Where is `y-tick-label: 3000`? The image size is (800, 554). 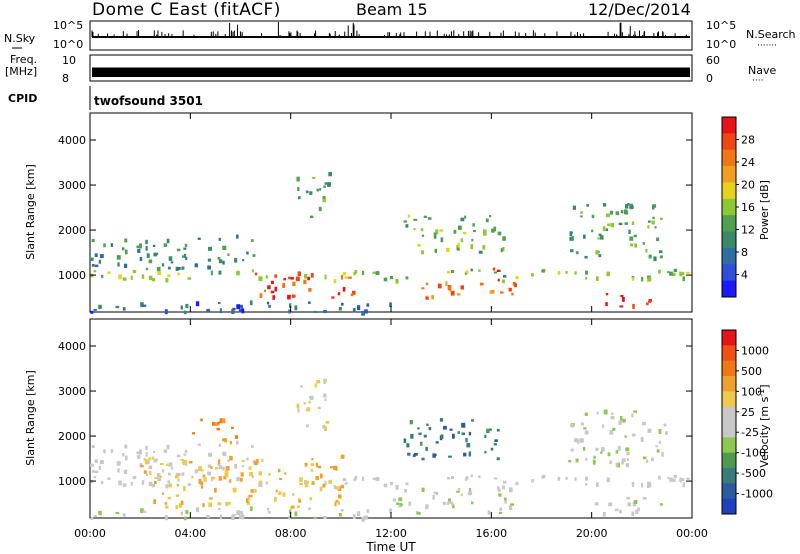 y-tick-label: 3000 is located at coordinates (72, 185).